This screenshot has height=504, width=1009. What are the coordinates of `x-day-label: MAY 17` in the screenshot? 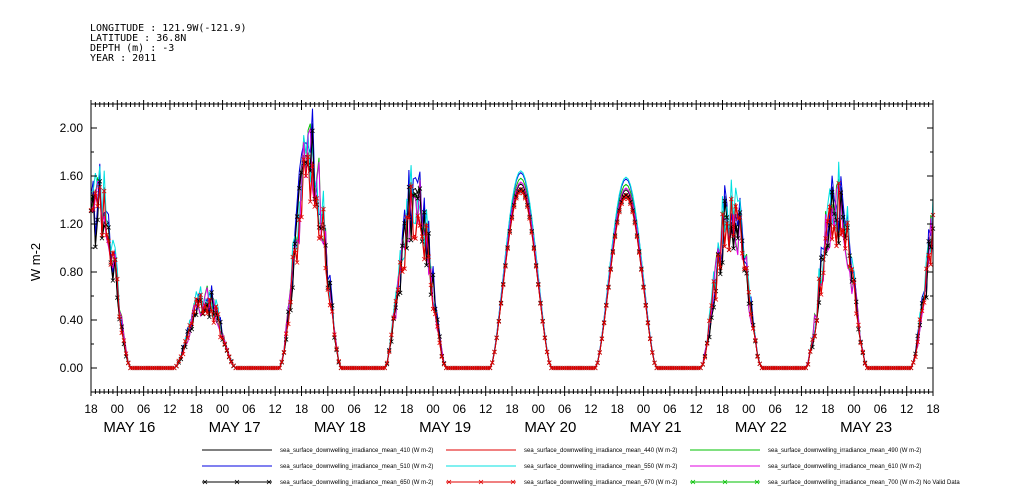 It's located at (235, 427).